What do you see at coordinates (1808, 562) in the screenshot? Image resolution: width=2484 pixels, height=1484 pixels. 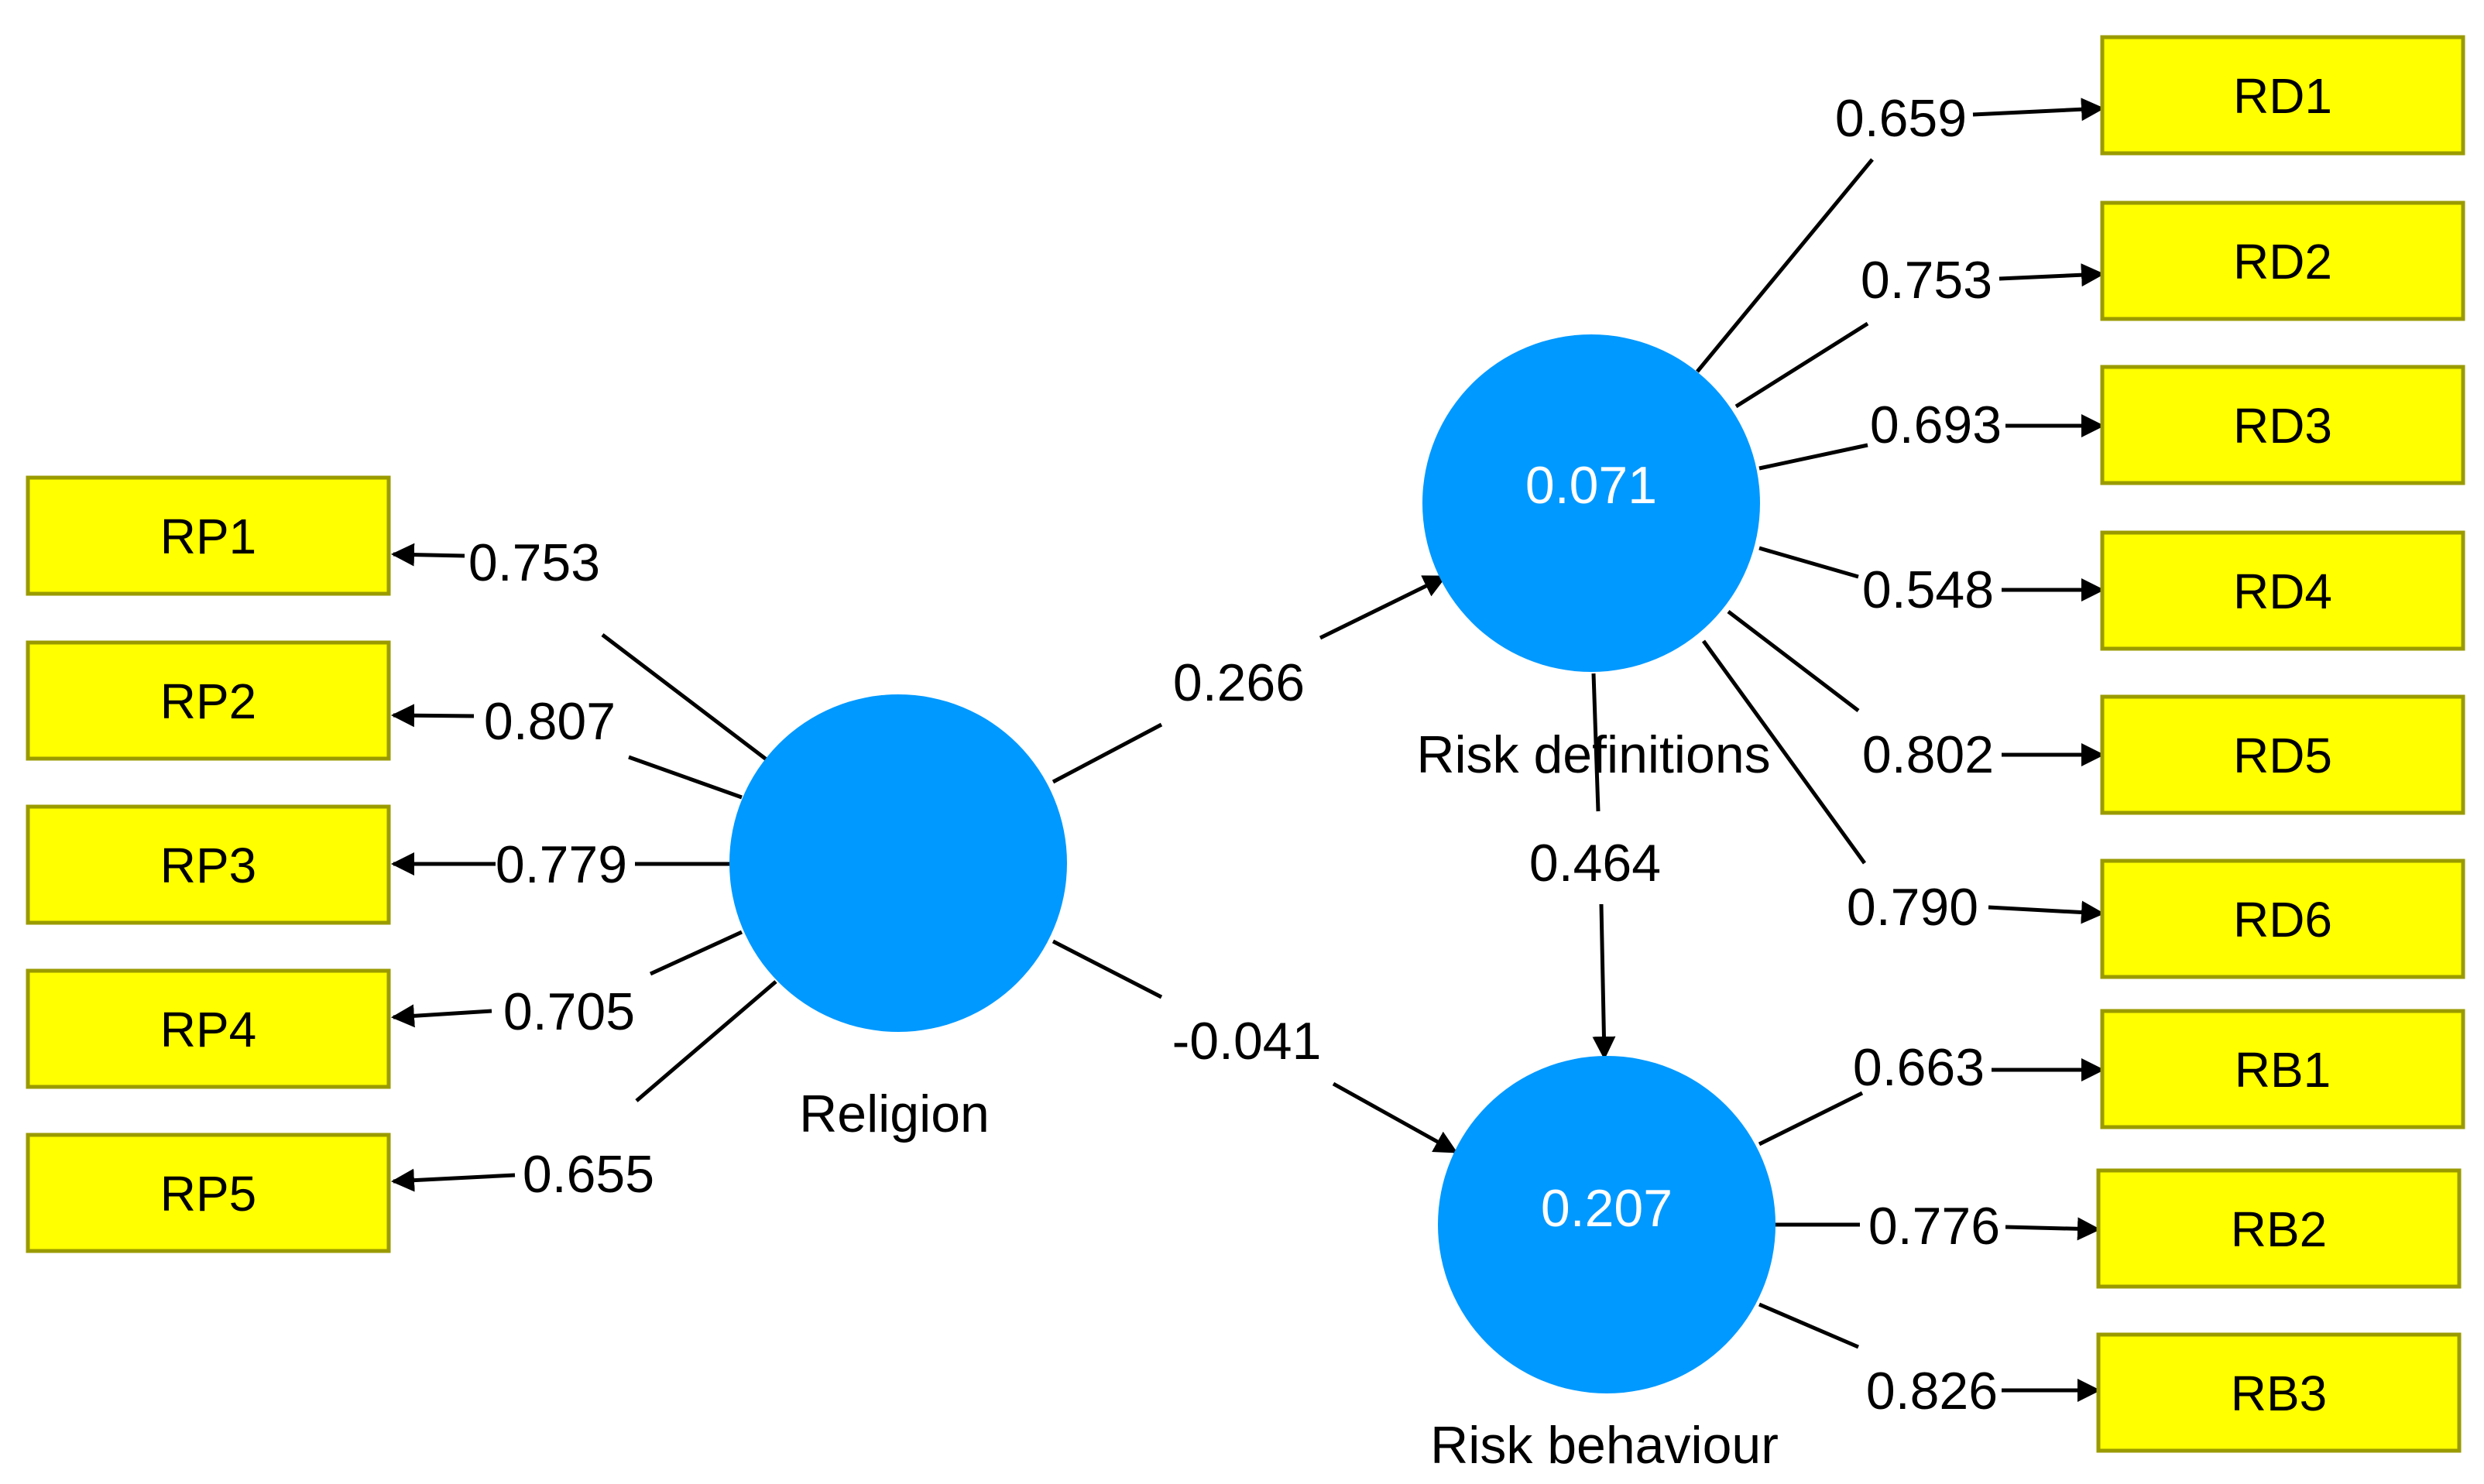 I see `edge-riskdef-rd4-a` at bounding box center [1808, 562].